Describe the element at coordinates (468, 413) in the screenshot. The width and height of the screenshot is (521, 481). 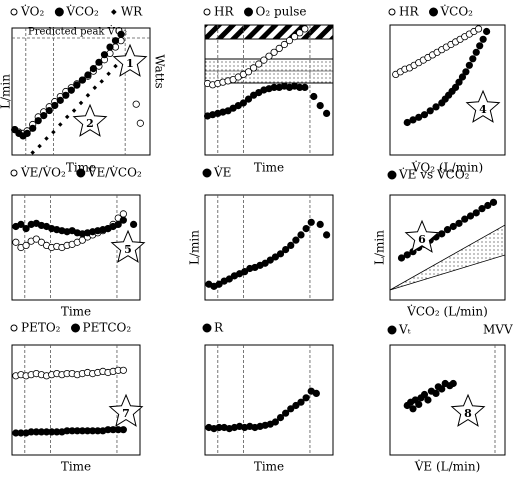
I see `star-label: 8` at that location.